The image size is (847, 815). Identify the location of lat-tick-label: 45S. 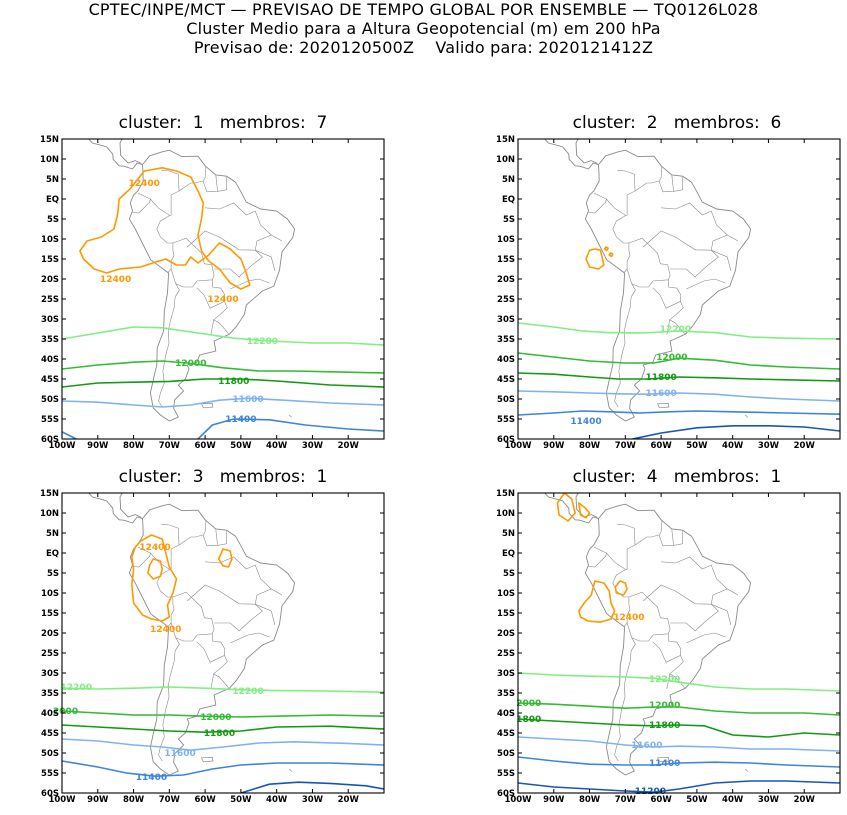
(506, 380).